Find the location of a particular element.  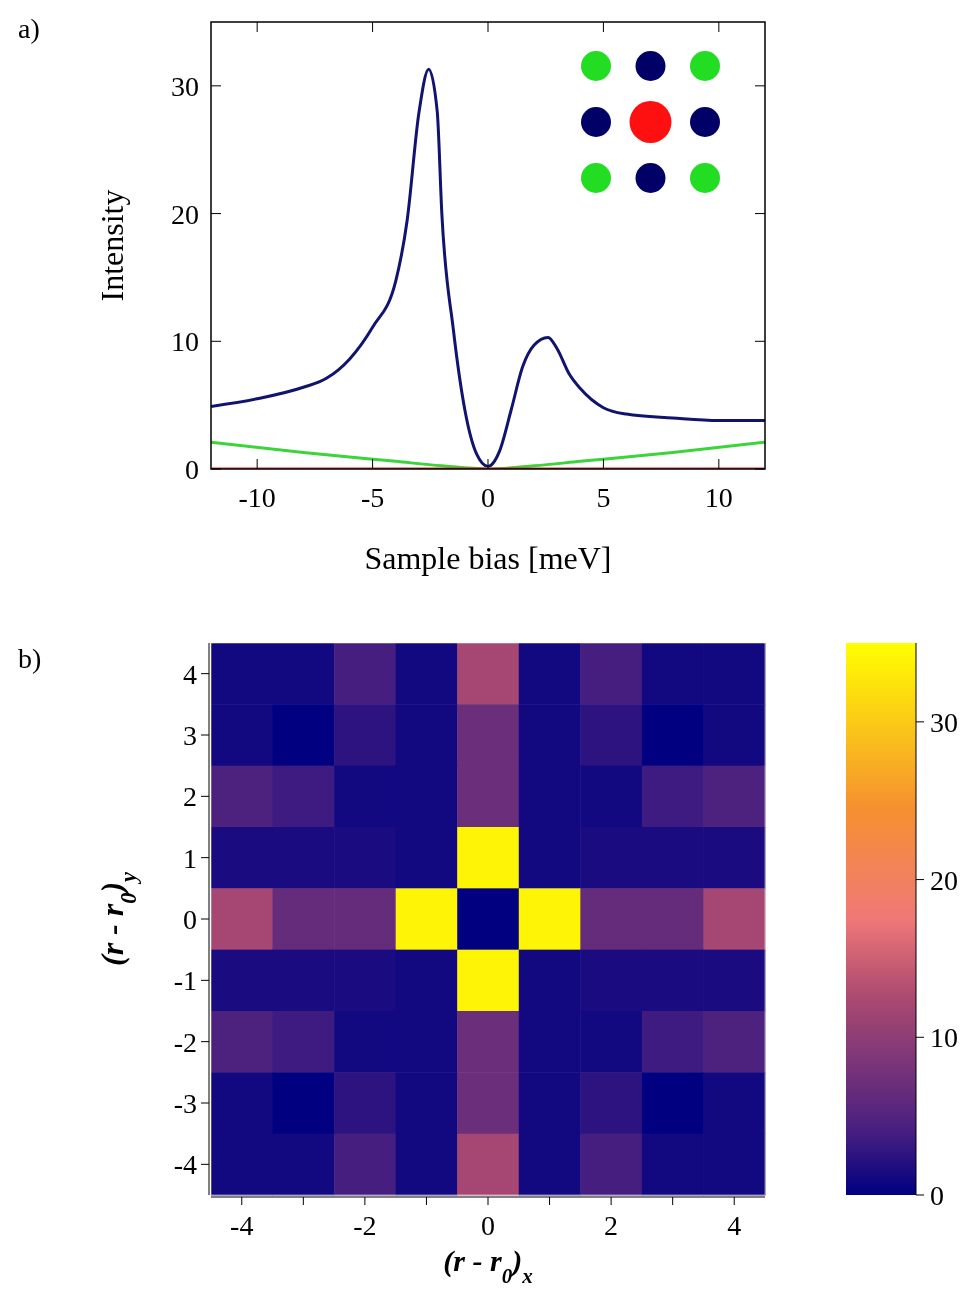

x-tick-label: 2 is located at coordinates (611, 1225).